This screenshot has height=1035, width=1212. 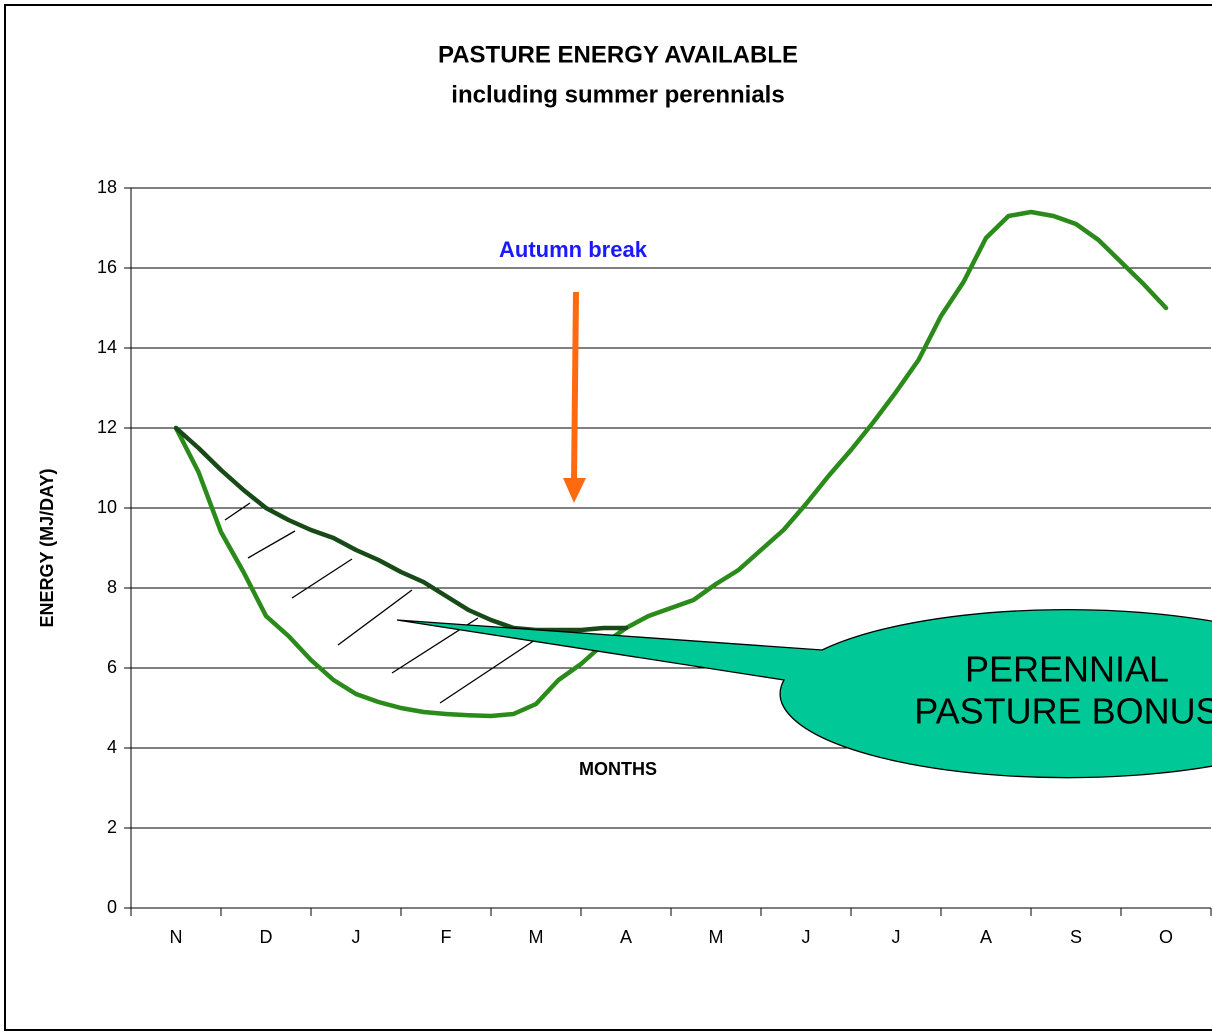 What do you see at coordinates (112, 747) in the screenshot?
I see `y-tick-label: 4` at bounding box center [112, 747].